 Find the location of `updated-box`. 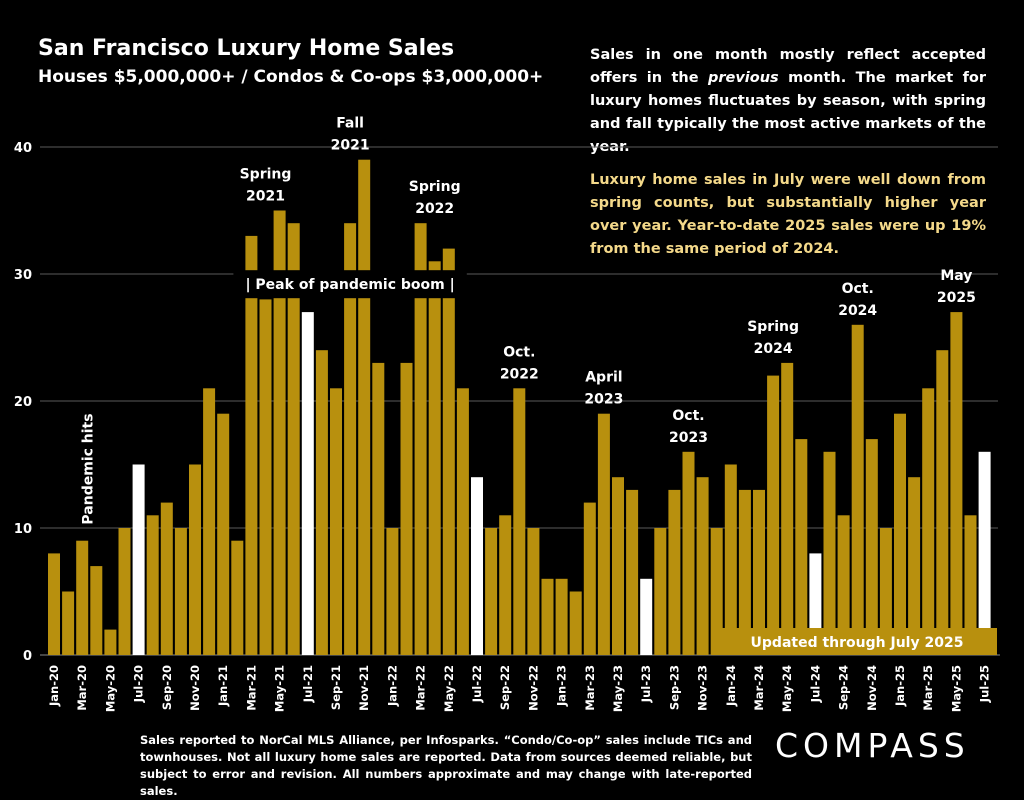

updated-box is located at coordinates (857, 641).